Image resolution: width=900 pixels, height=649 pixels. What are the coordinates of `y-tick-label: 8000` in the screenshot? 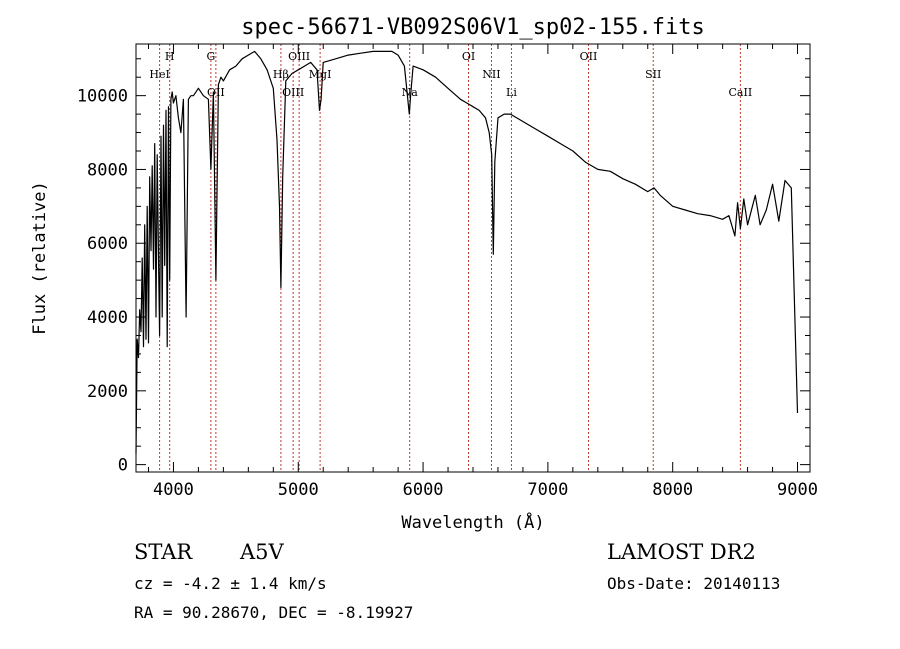 It's located at (107, 170).